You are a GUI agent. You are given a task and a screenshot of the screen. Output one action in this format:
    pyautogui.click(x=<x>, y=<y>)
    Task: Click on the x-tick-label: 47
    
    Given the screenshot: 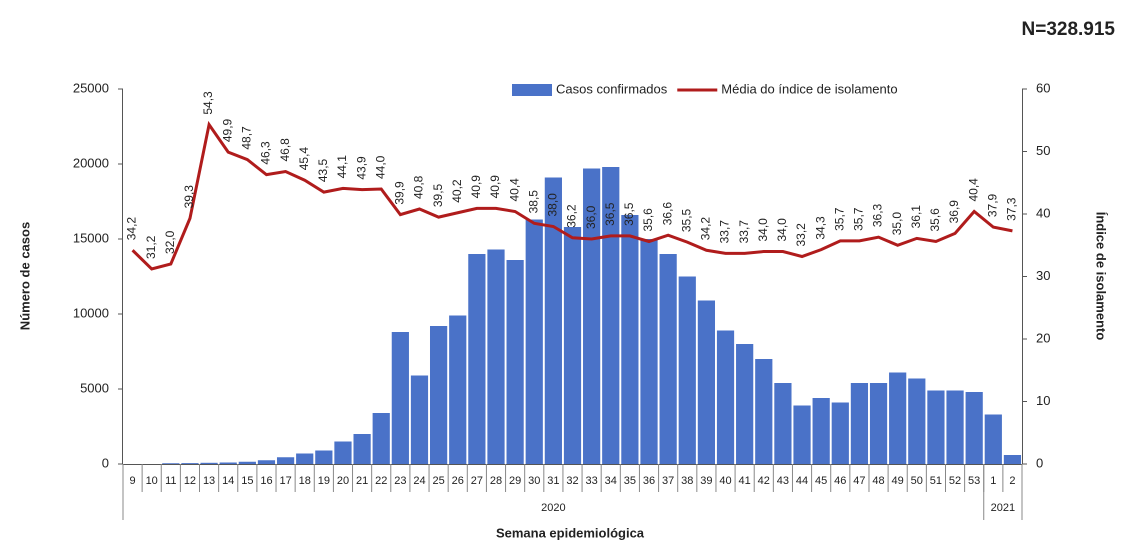 What is the action you would take?
    pyautogui.click(x=859, y=481)
    